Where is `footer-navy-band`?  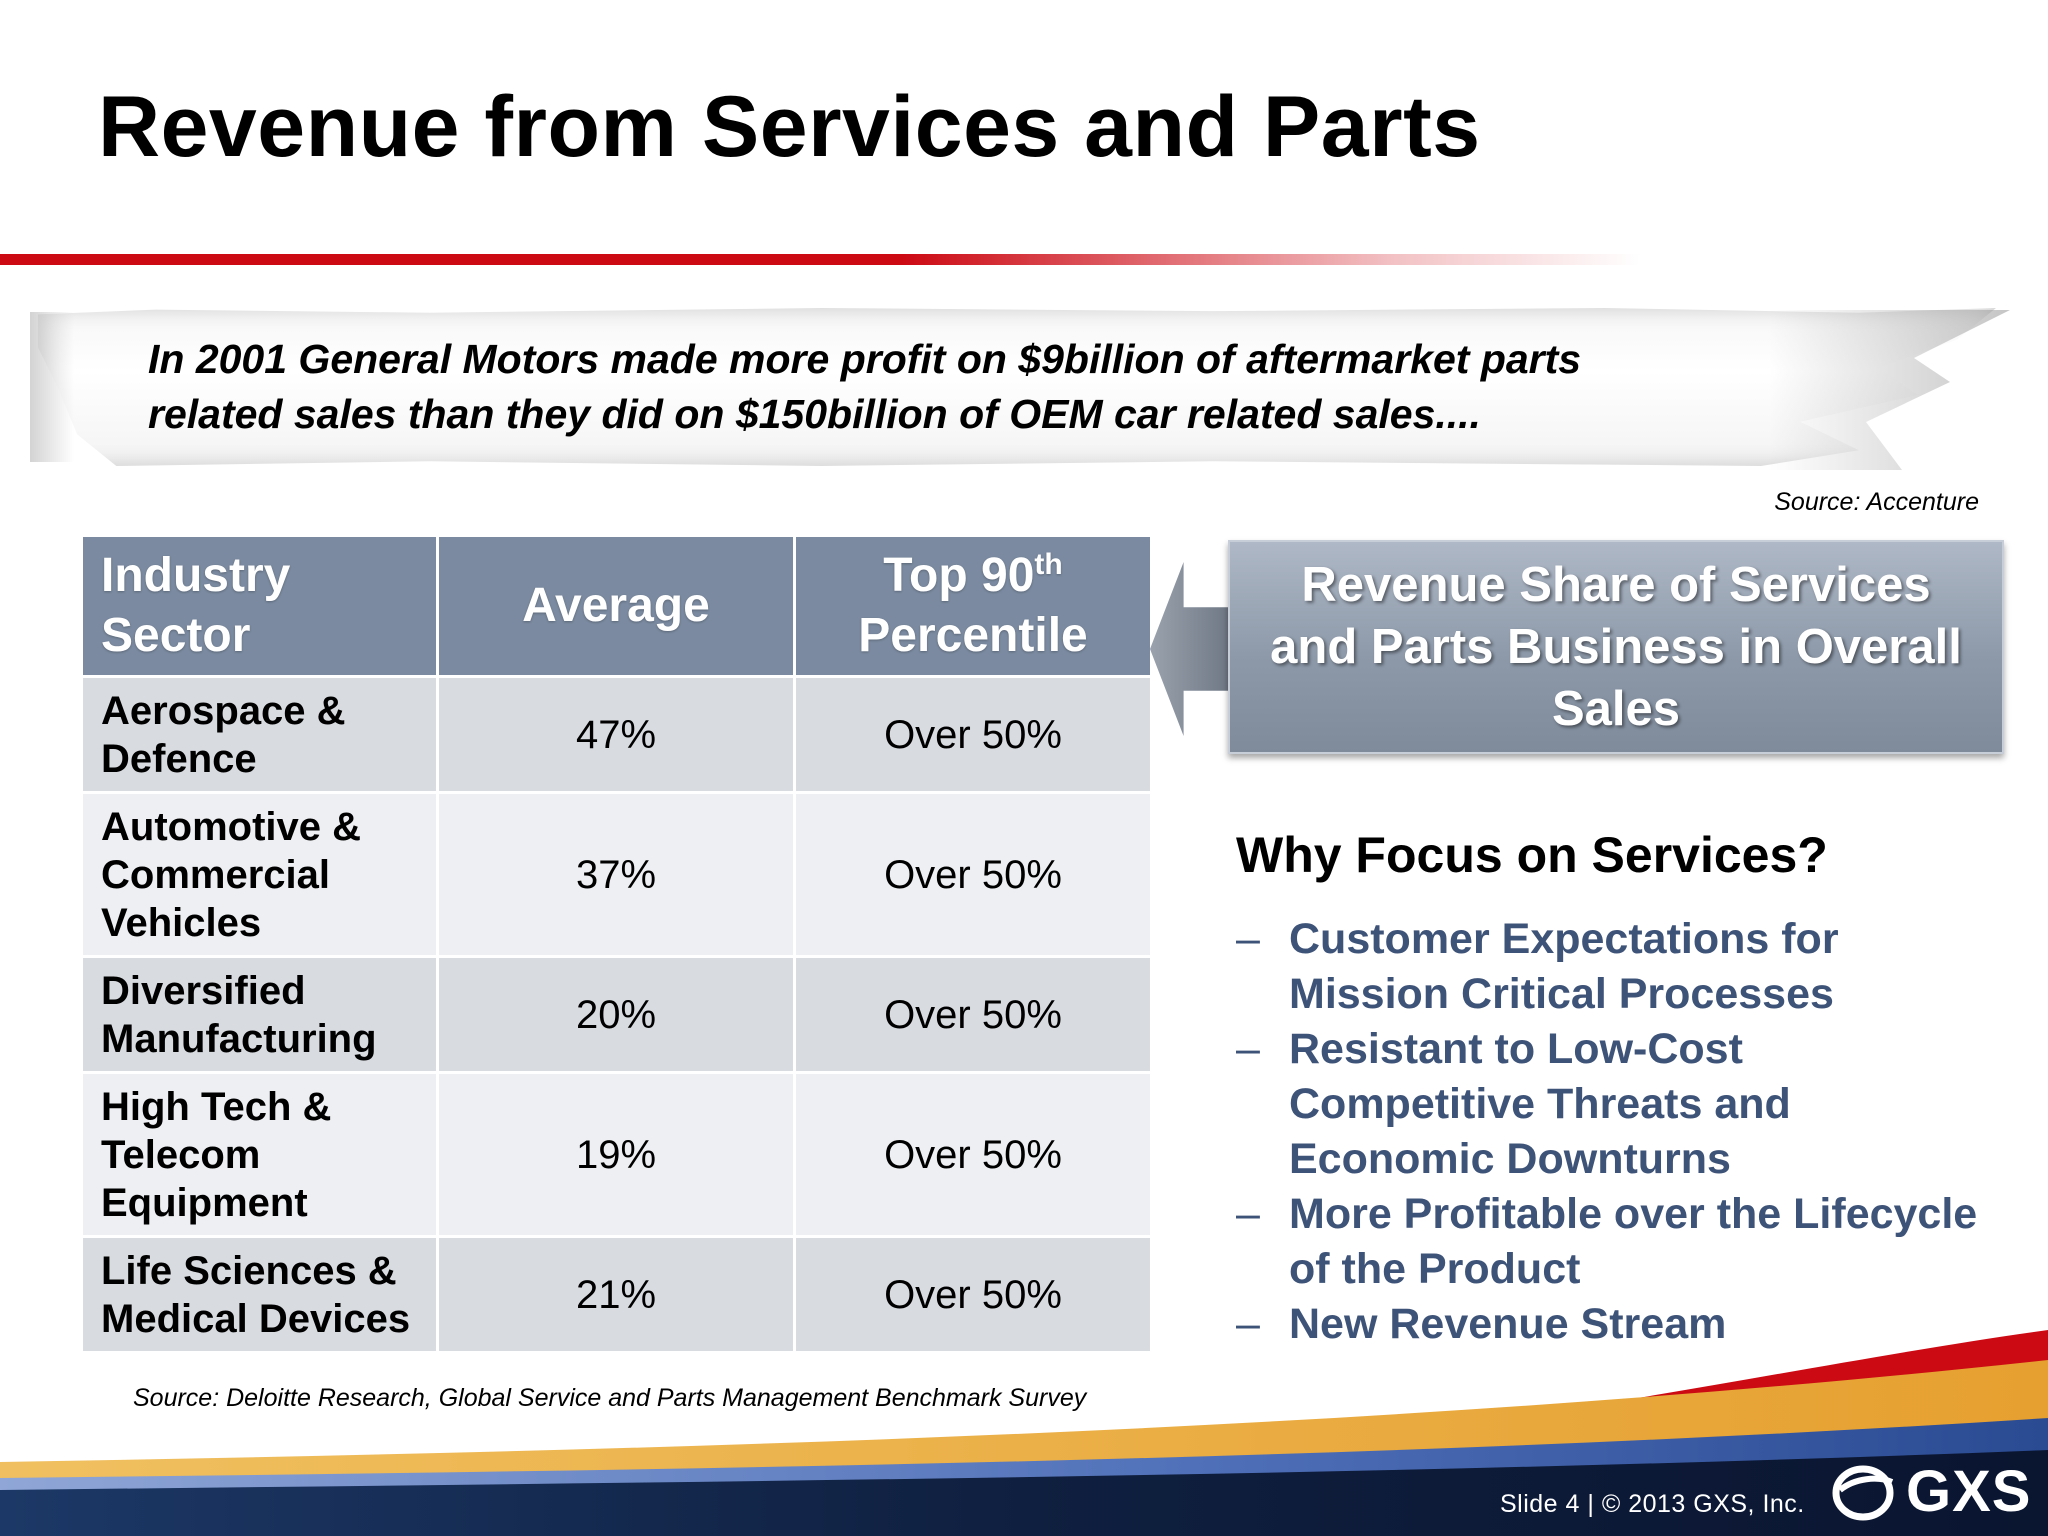 footer-navy-band is located at coordinates (1024, 1493).